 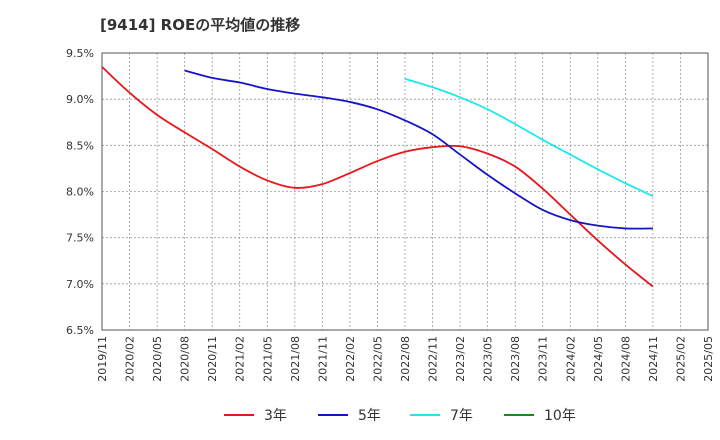 What do you see at coordinates (425, 415) in the screenshot?
I see `legend-swatch-7y` at bounding box center [425, 415].